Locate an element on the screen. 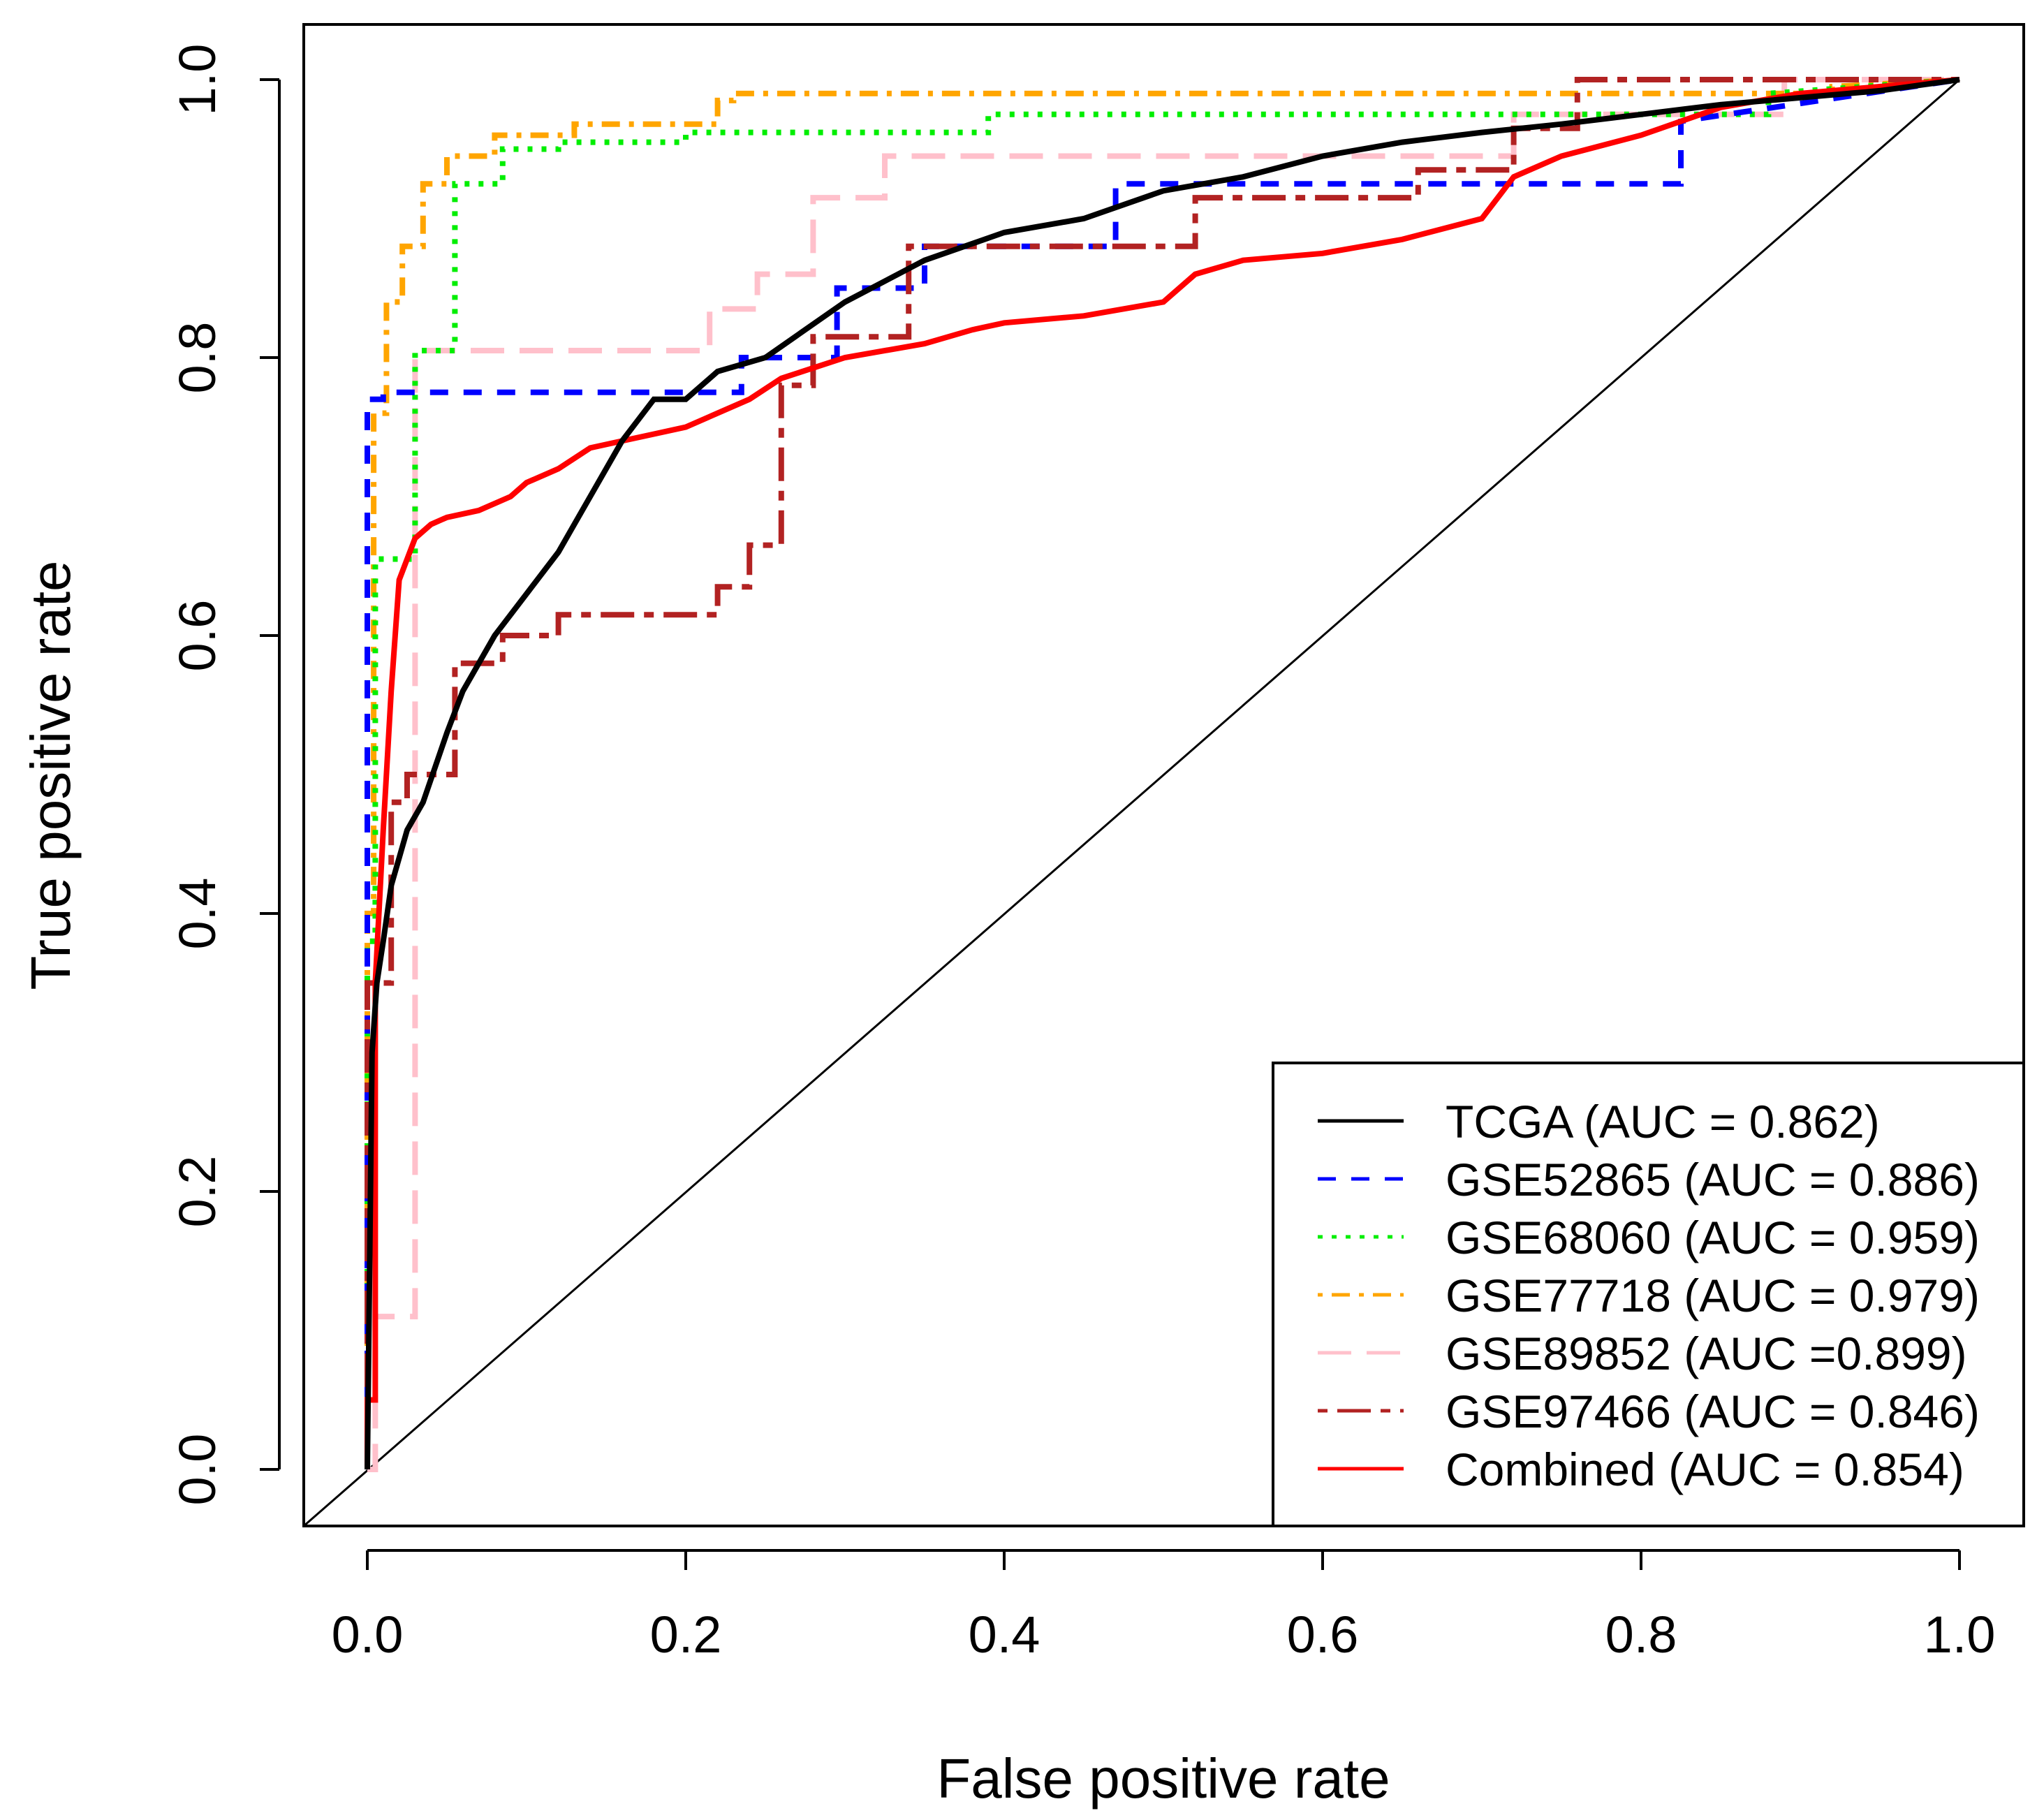 The image size is (2037, 1820). x-tick-label: 0.2 is located at coordinates (686, 1635).